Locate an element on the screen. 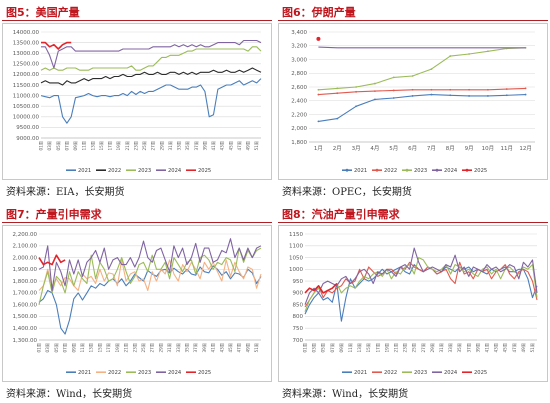 Image resolution: width=550 pixels, height=403 pixels. x-tick-label: 13周 is located at coordinates (93, 146).